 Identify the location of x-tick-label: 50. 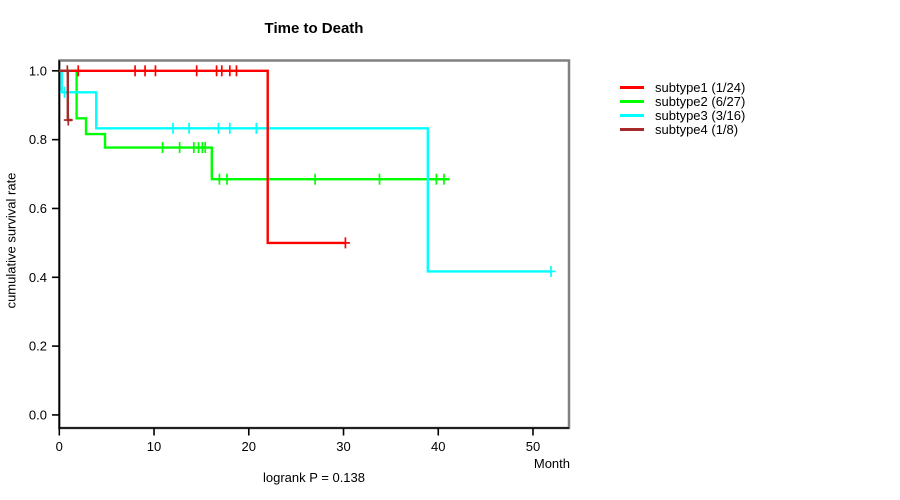
(533, 446).